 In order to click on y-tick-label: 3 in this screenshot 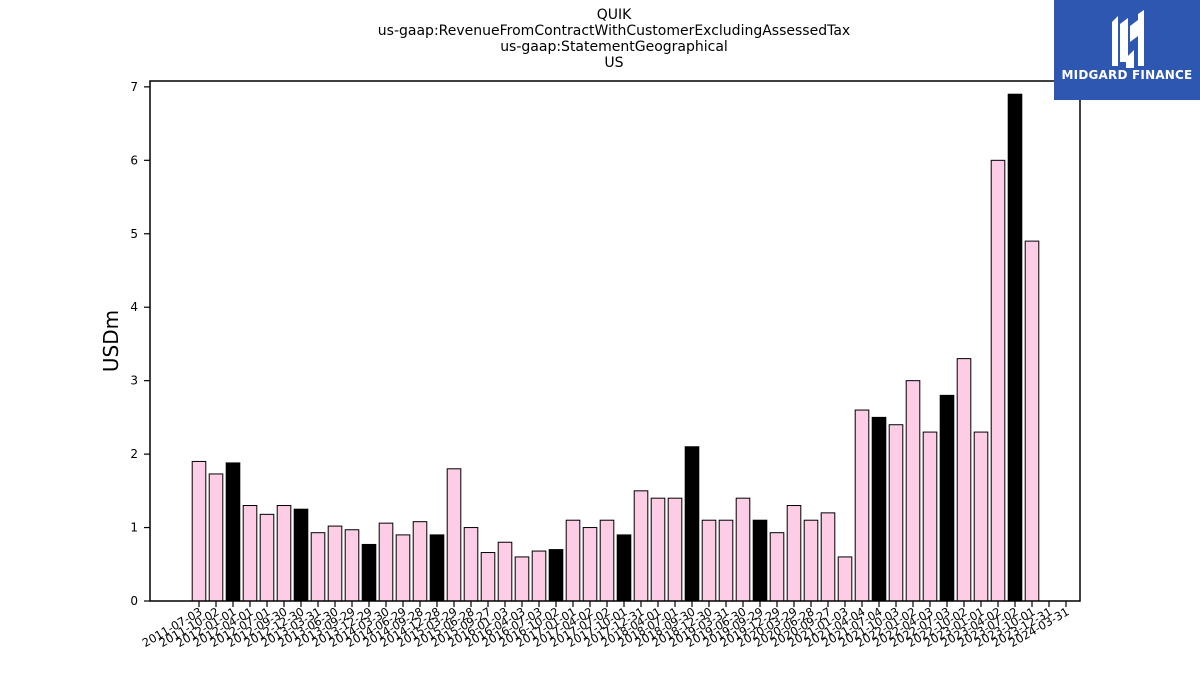, I will do `click(134, 381)`.